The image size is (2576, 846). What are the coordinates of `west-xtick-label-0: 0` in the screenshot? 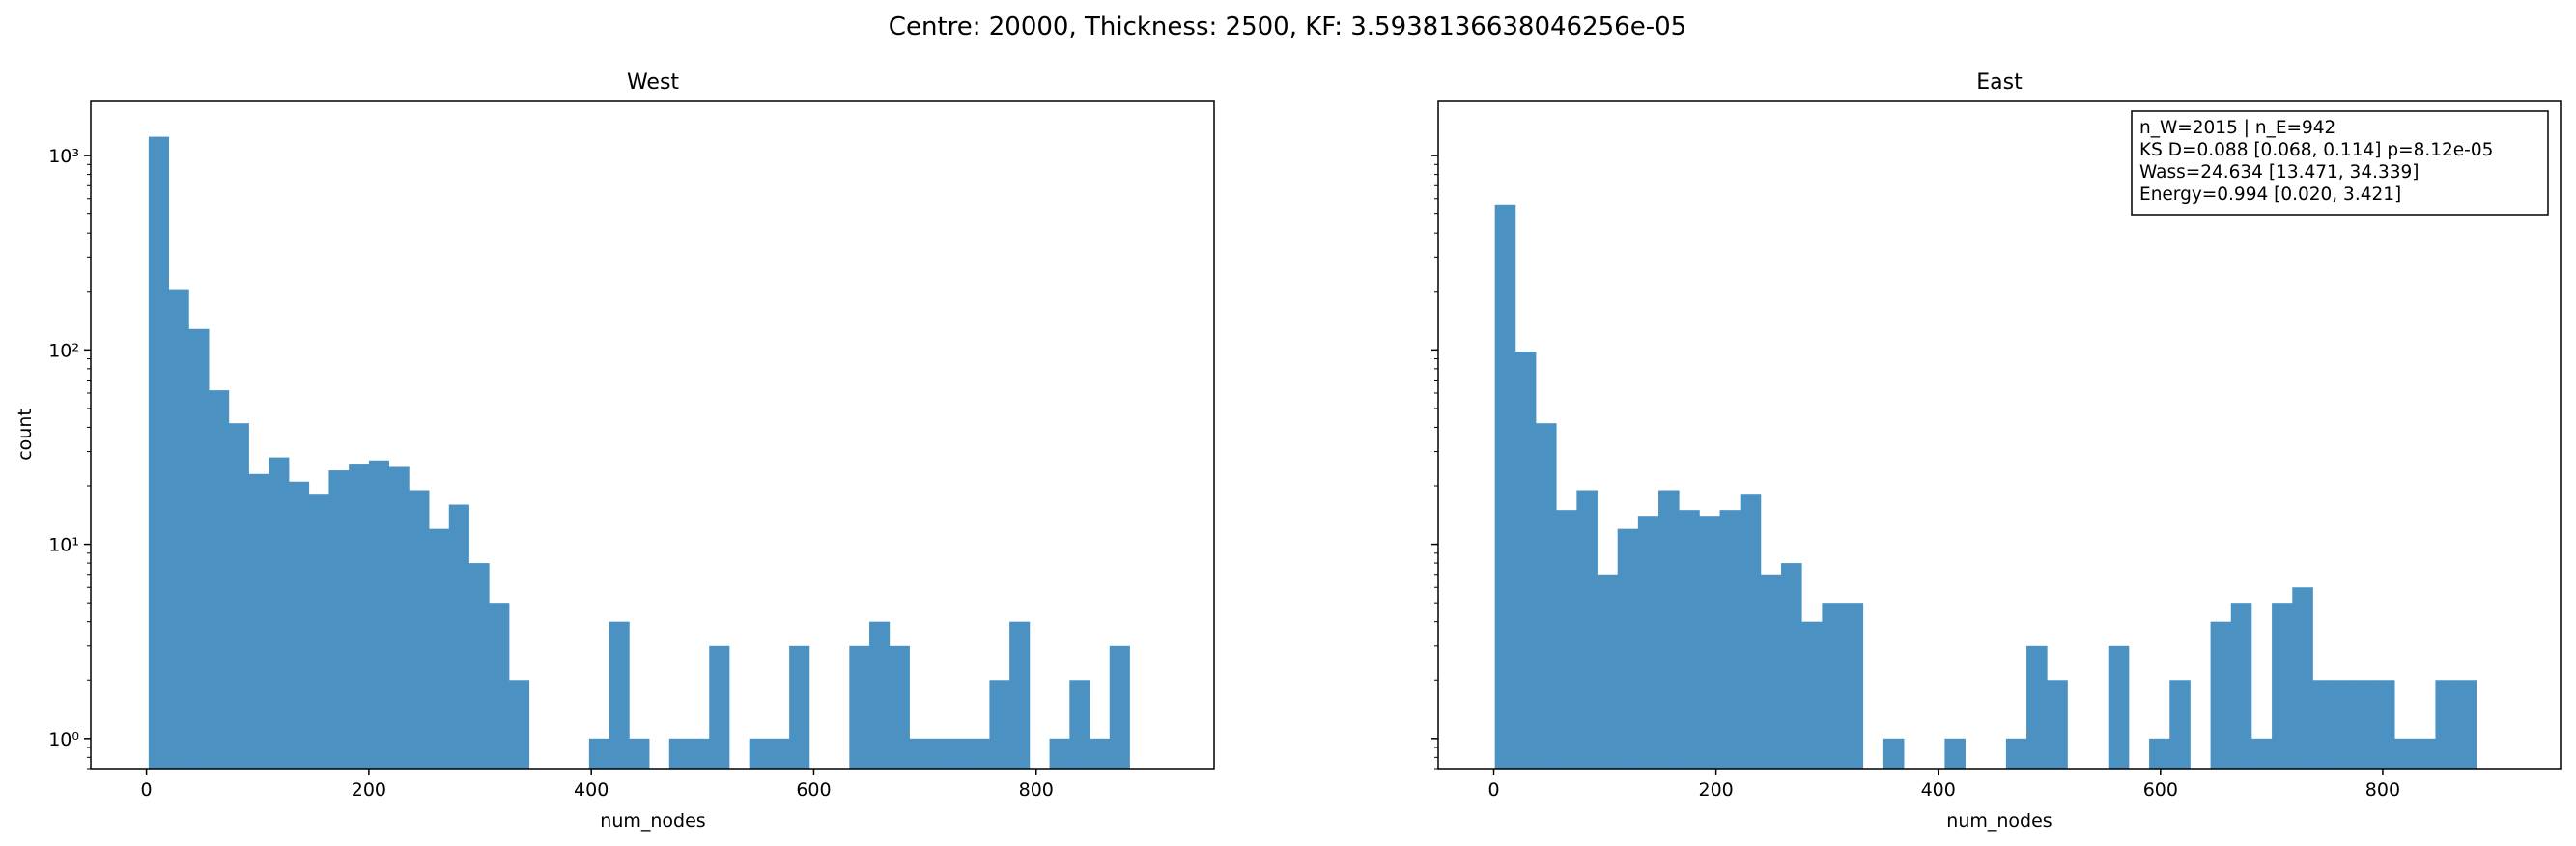 It's located at (147, 790).